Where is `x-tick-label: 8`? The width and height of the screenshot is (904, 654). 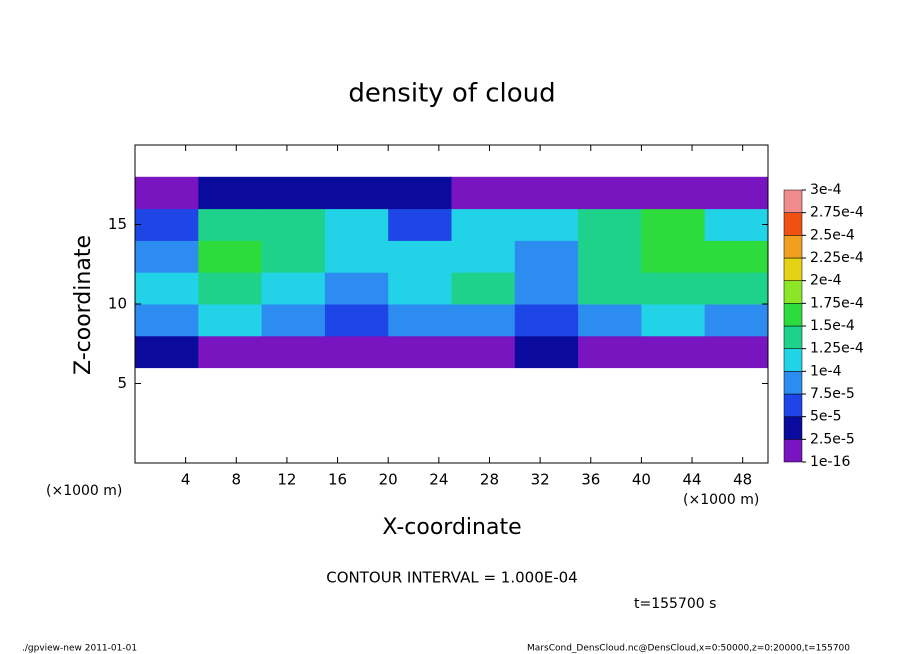
x-tick-label: 8 is located at coordinates (237, 480).